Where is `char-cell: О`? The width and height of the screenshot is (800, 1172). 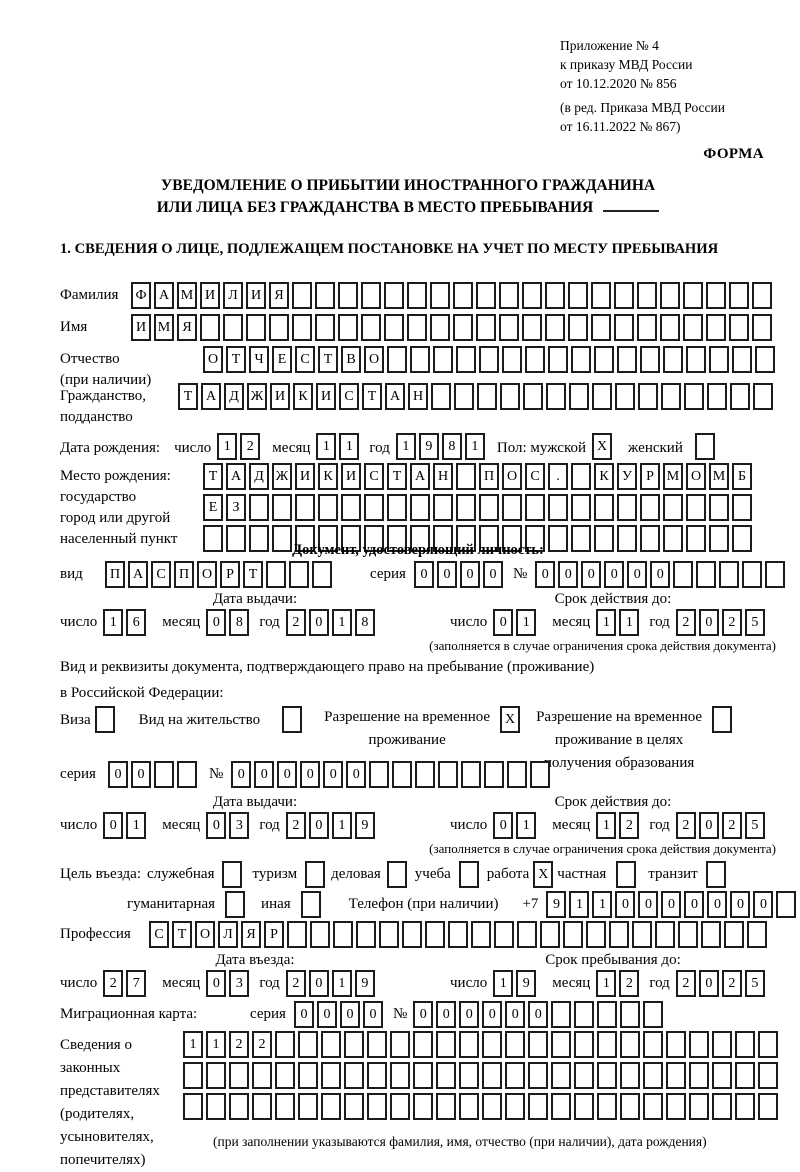
char-cell: О is located at coordinates (696, 476).